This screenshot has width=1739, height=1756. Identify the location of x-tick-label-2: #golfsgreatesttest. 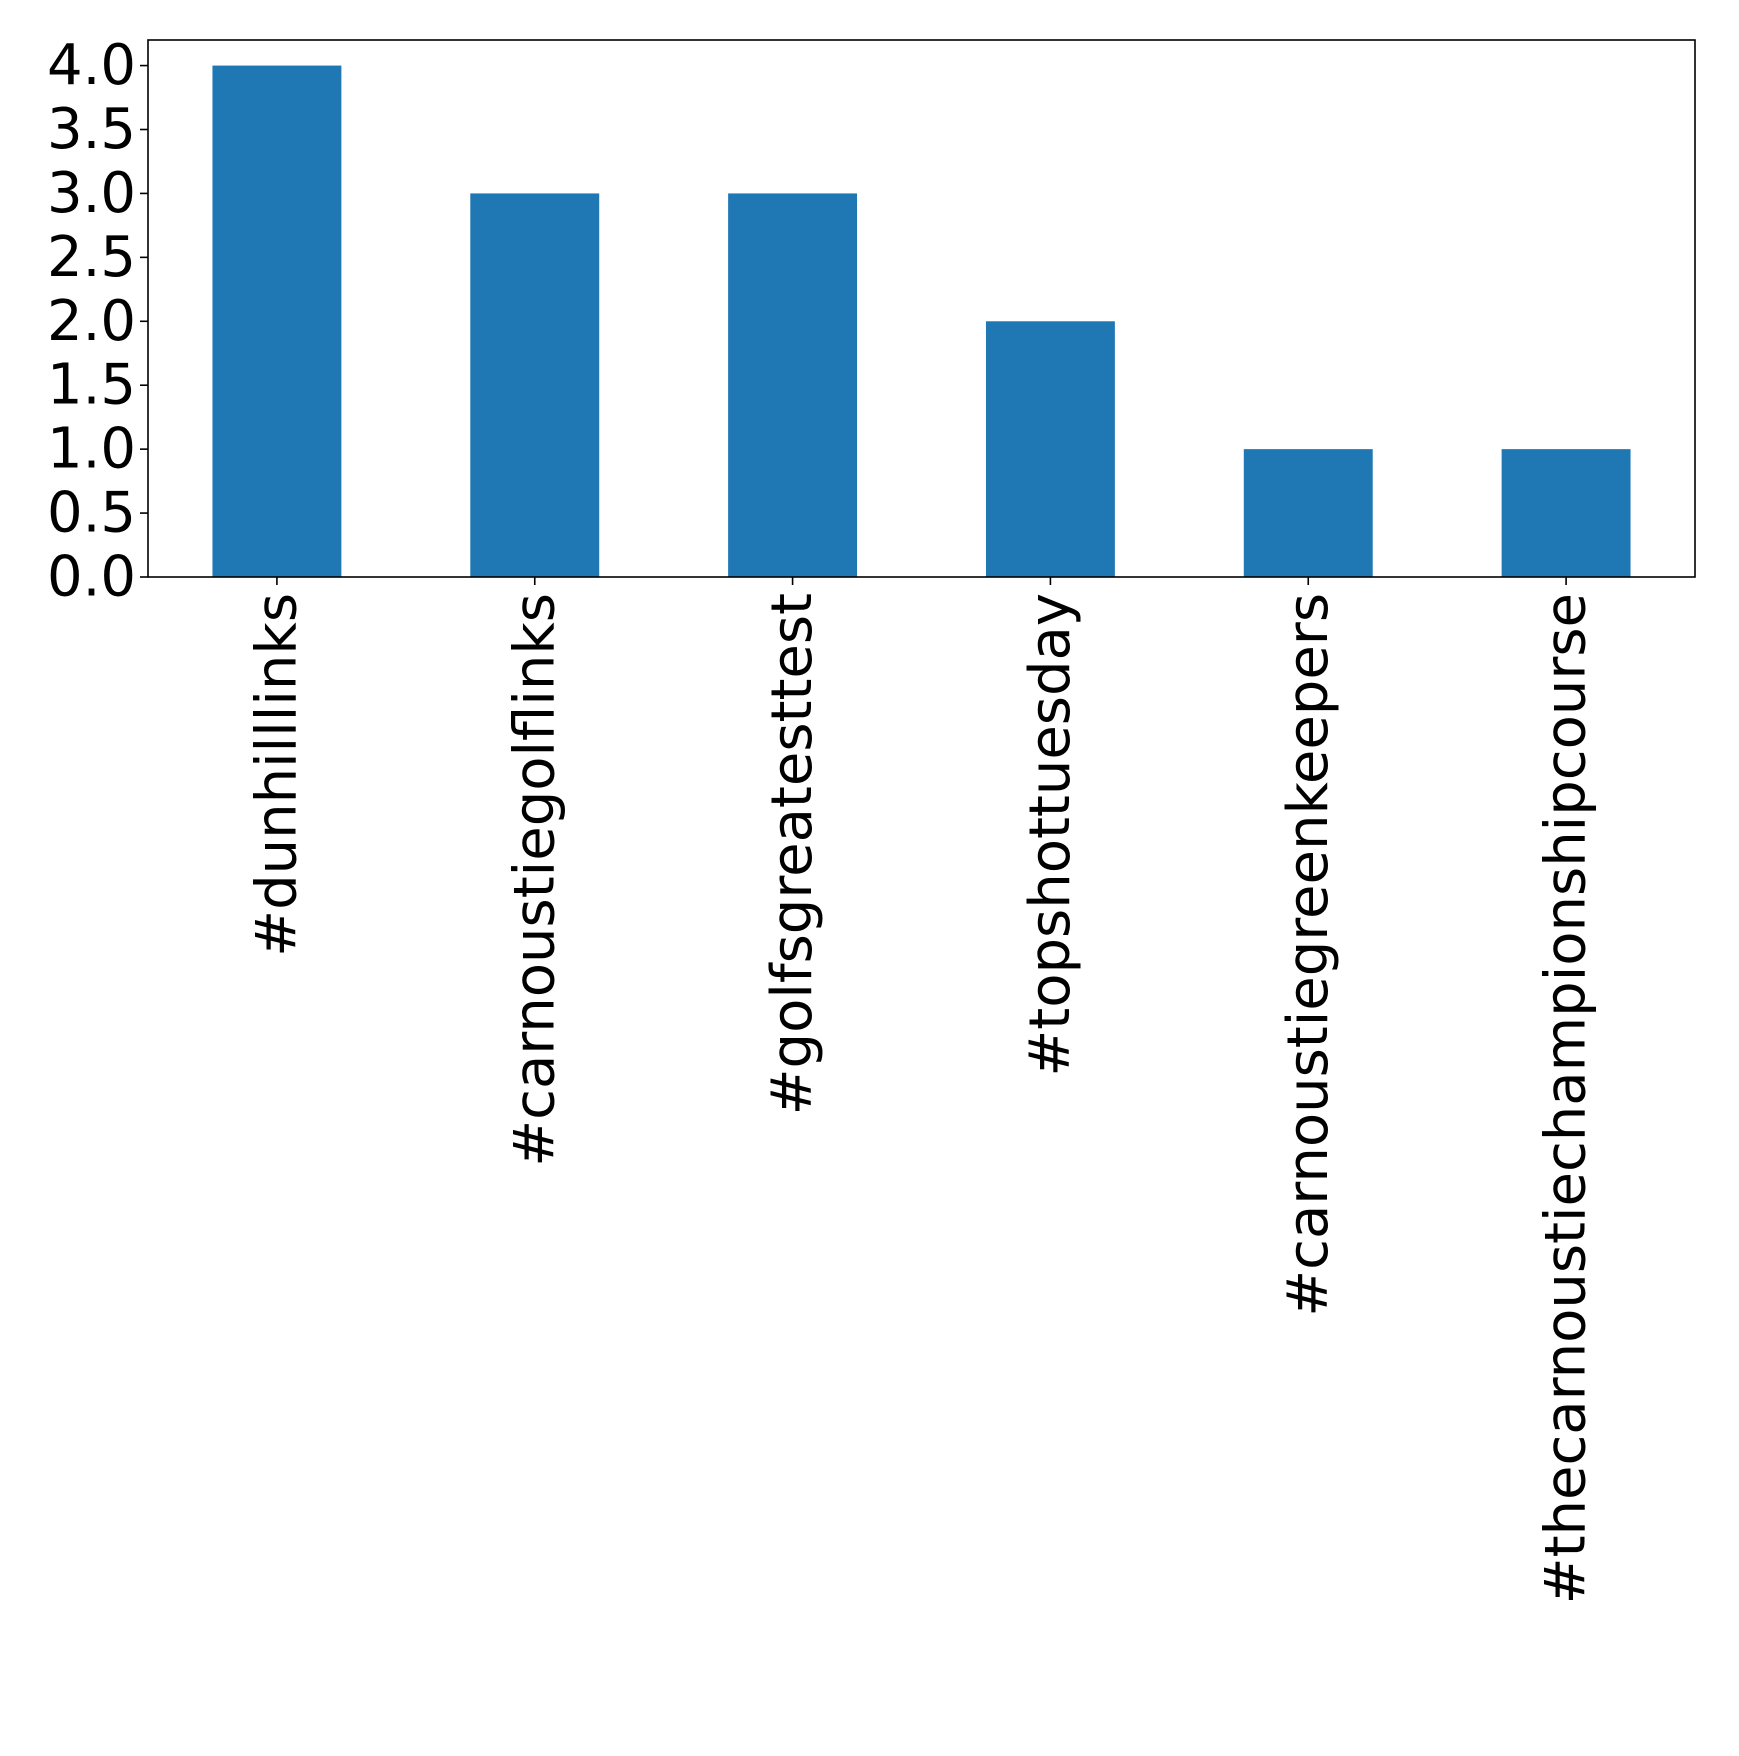
(792, 854).